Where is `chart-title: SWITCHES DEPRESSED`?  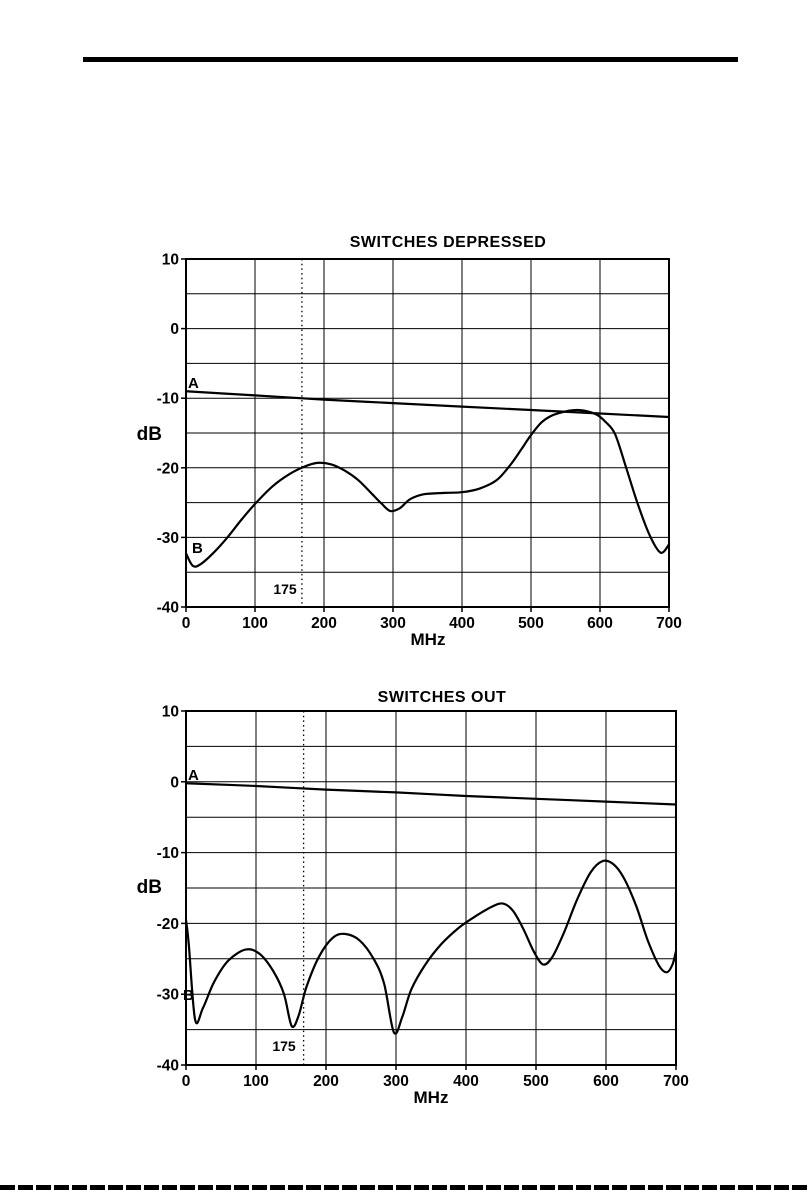 chart-title: SWITCHES DEPRESSED is located at coordinates (448, 242).